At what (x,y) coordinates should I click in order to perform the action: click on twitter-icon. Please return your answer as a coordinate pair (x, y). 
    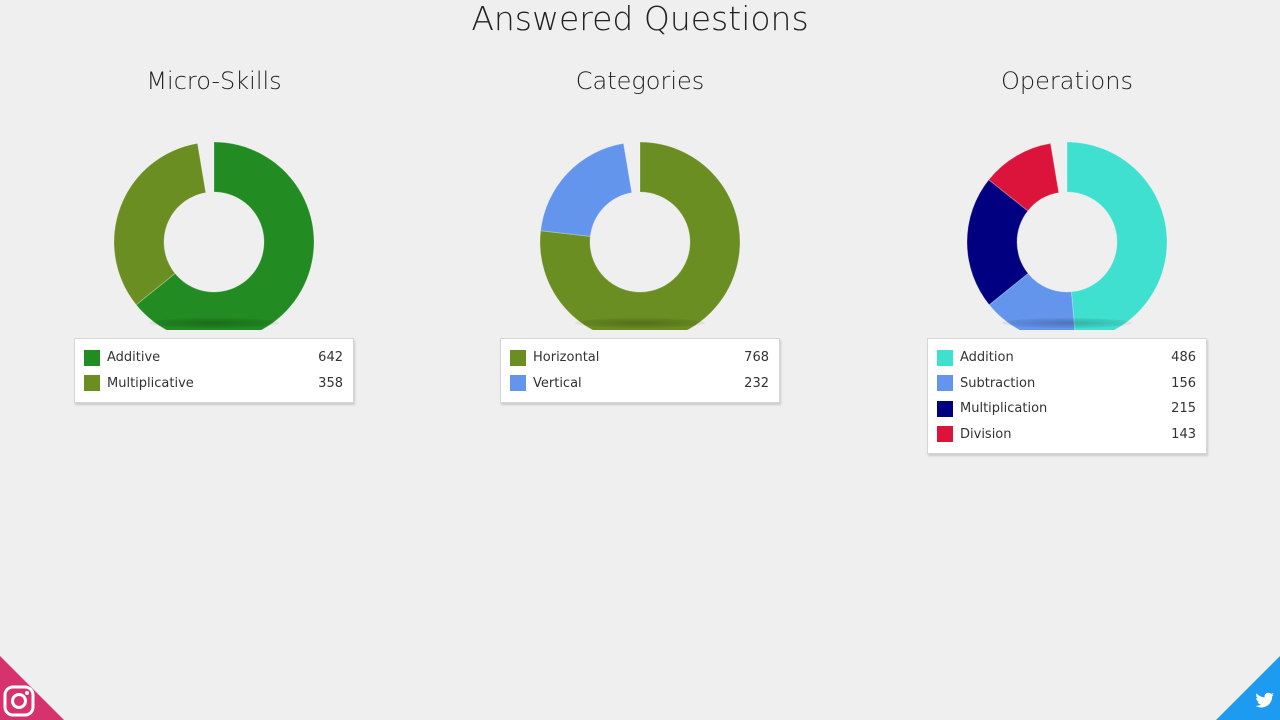
    Looking at the image, I should click on (1248, 688).